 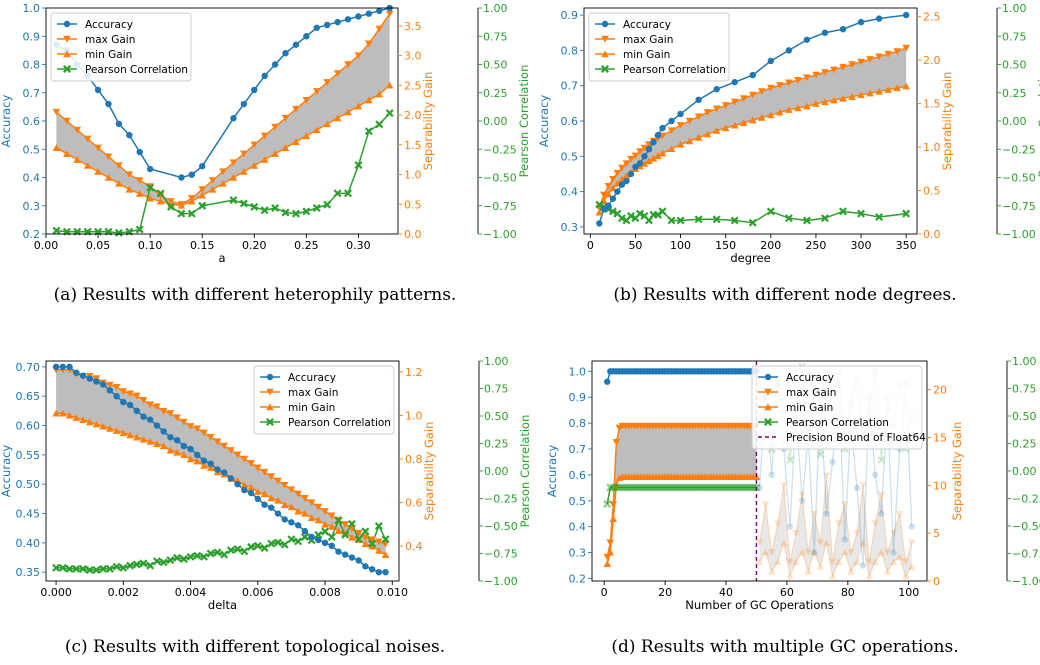 I want to click on y-gain-tick-label: 1.0, so click(x=932, y=147).